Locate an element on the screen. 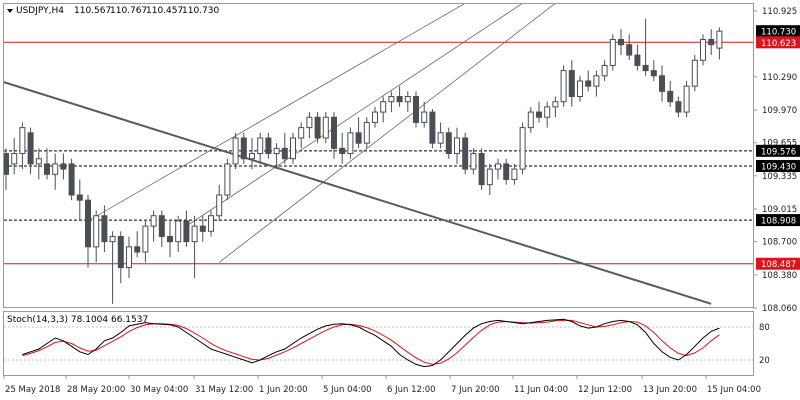 Image resolution: width=800 pixels, height=400 pixels. time-tick-label: 28 May 20:00 is located at coordinates (96, 390).